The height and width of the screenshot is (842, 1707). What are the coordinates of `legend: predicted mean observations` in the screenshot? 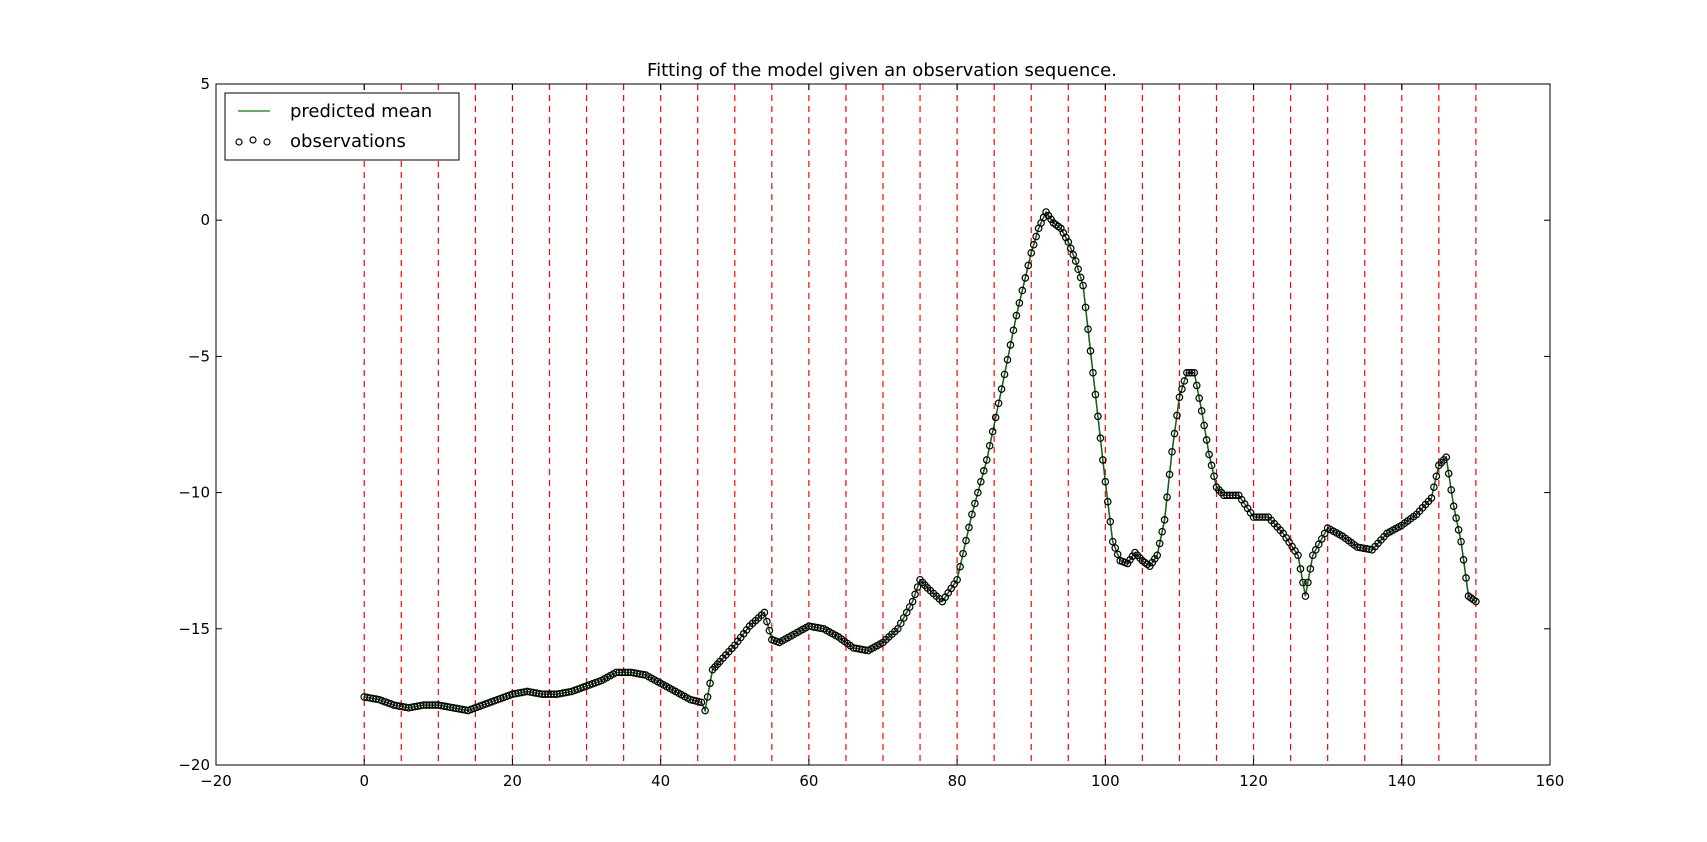 It's located at (342, 126).